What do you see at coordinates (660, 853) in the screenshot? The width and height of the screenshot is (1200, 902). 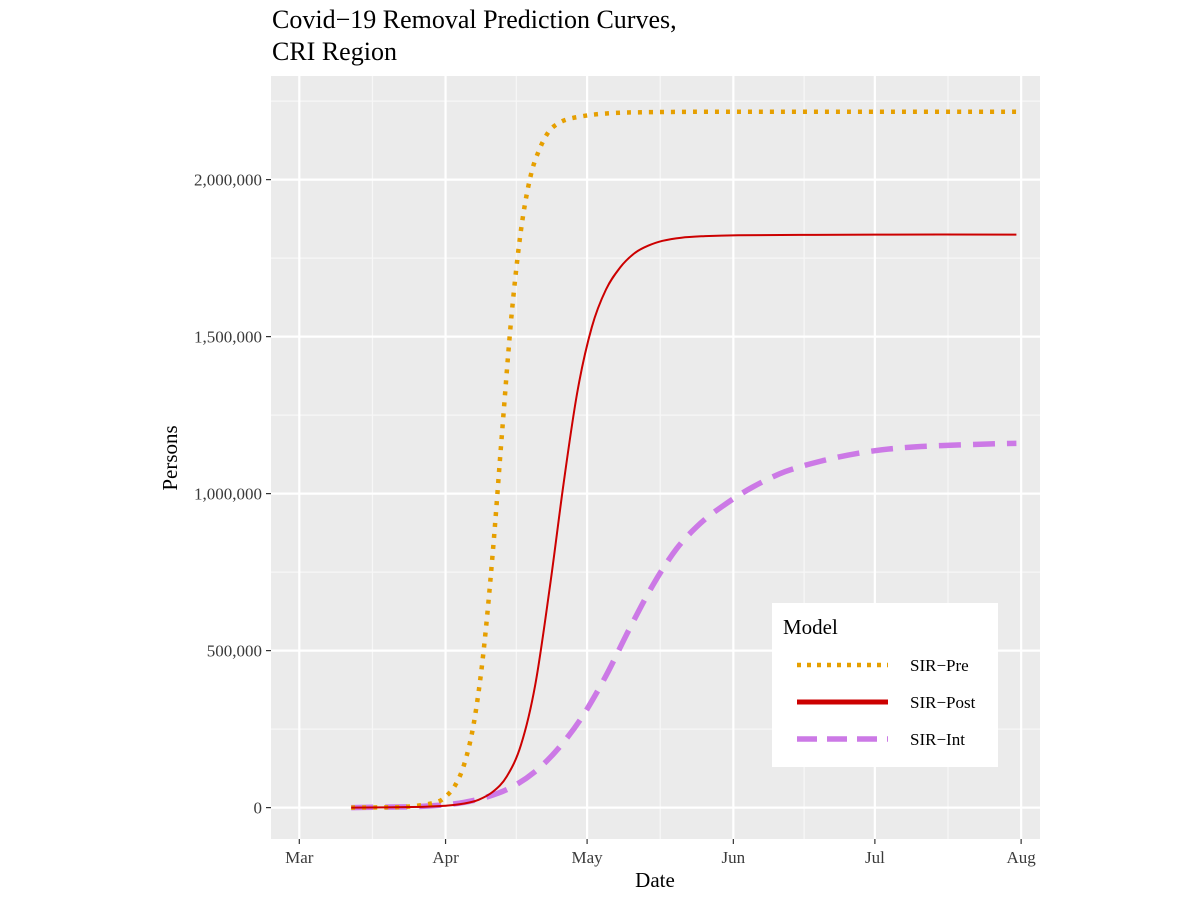 I see `x-axis: Mar Apr May Jun Jul Aug` at bounding box center [660, 853].